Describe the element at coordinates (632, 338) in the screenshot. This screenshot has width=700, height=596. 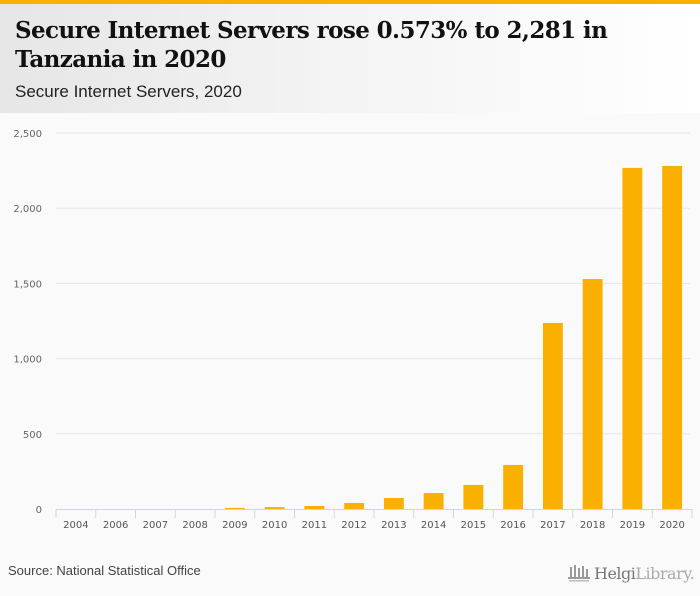
I see `bar-2019` at that location.